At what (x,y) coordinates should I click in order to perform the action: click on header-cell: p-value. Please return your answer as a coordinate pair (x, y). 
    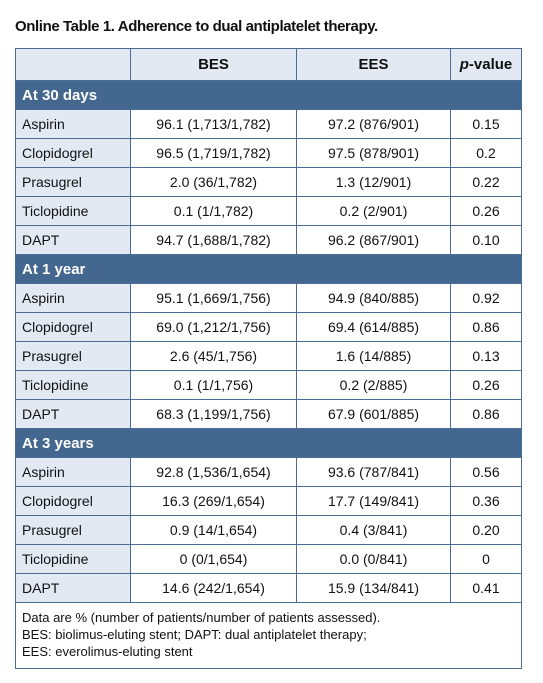
    Looking at the image, I should click on (486, 64).